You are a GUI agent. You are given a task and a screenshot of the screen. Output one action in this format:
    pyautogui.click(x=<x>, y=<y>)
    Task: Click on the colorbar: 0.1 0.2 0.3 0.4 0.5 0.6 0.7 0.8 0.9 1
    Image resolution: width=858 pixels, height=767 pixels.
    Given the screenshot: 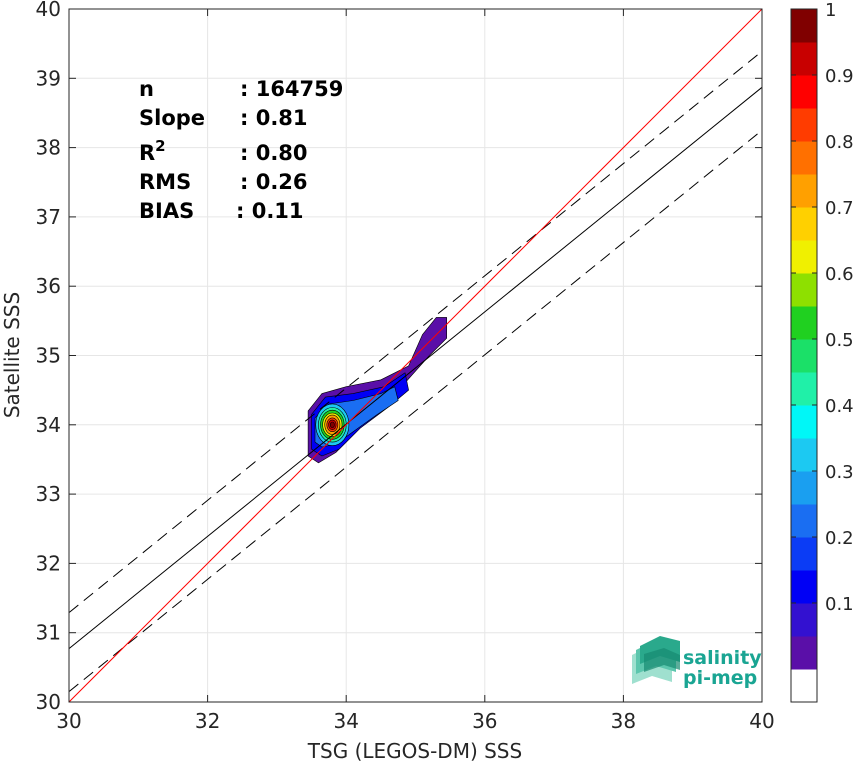 What is the action you would take?
    pyautogui.click(x=822, y=351)
    